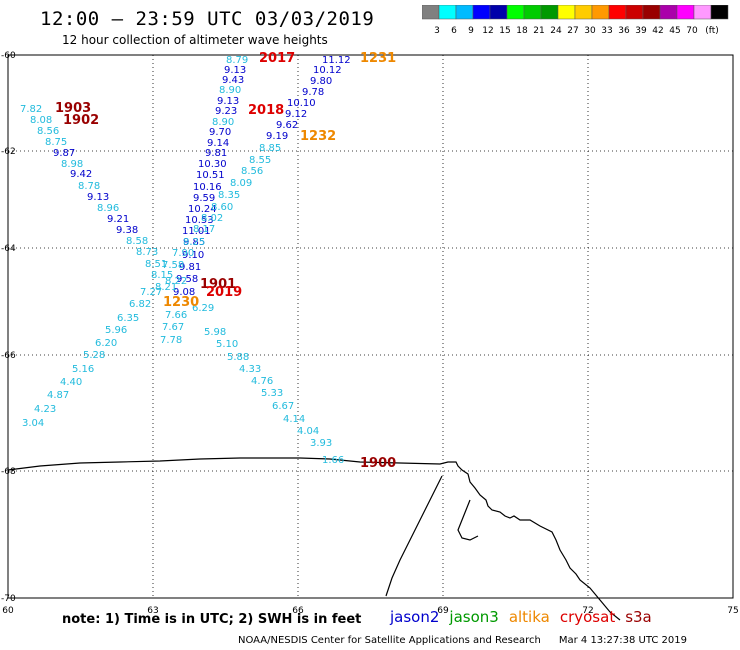  Describe the element at coordinates (152, 611) in the screenshot. I see `lon-tick-label: 63` at that location.